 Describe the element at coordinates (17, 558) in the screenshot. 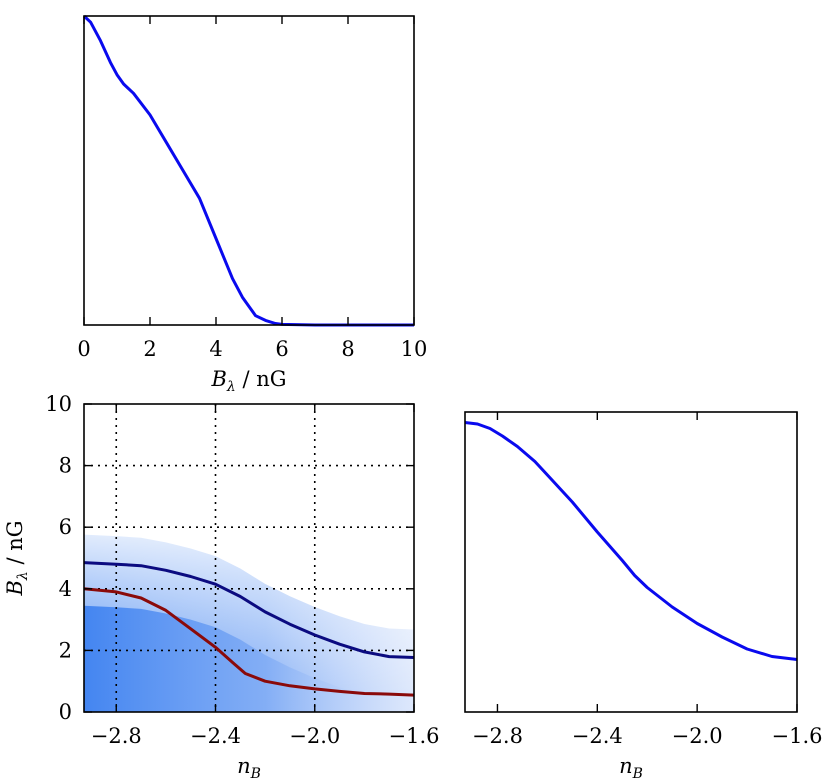

I see `y-axis-label: Bλ / nG` at that location.